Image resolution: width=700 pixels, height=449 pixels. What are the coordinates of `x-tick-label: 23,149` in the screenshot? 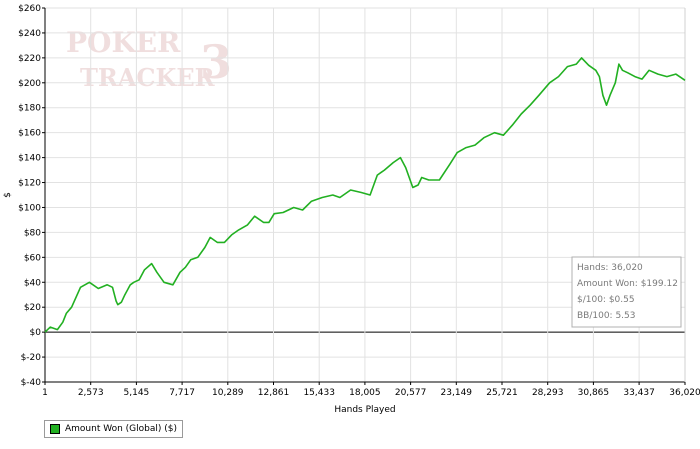 It's located at (457, 393).